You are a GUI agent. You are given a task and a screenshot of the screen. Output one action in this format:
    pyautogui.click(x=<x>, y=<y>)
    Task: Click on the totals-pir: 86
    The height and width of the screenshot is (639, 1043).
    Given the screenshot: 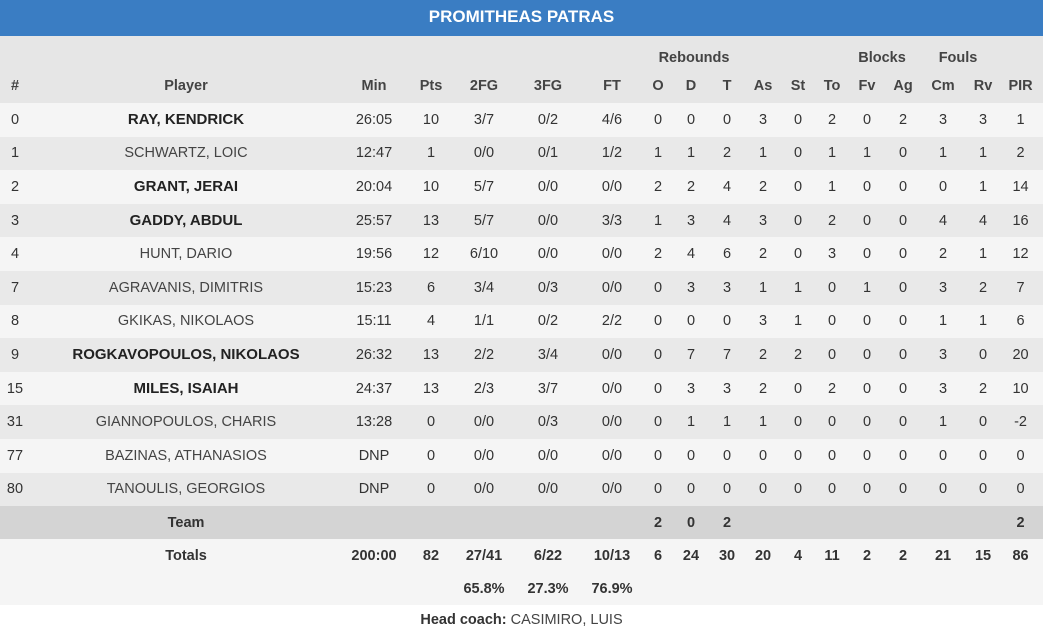 What is the action you would take?
    pyautogui.click(x=1020, y=556)
    